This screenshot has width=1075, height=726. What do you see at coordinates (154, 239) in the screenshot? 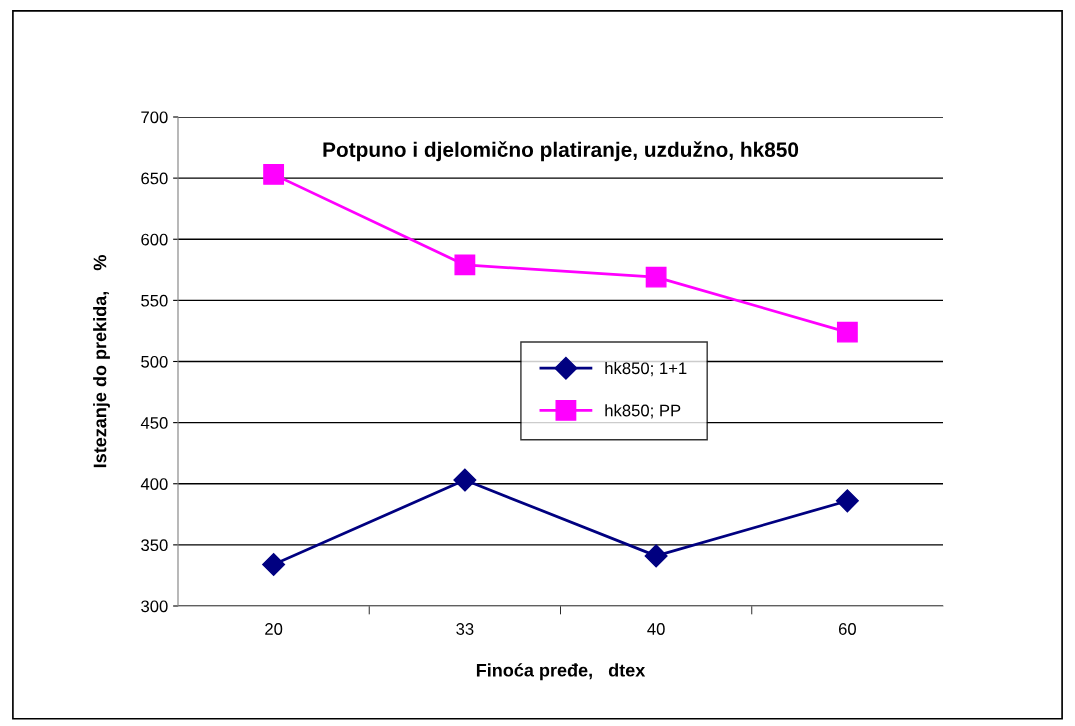
I see `y-tick-label: 600` at bounding box center [154, 239].